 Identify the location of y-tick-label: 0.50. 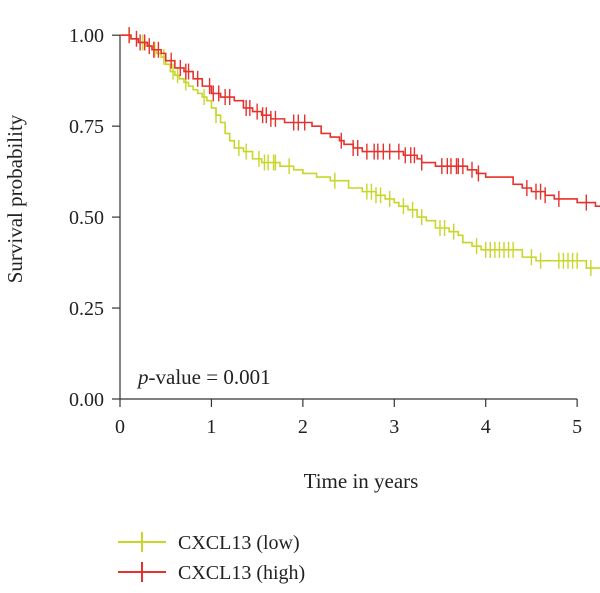
(86, 218).